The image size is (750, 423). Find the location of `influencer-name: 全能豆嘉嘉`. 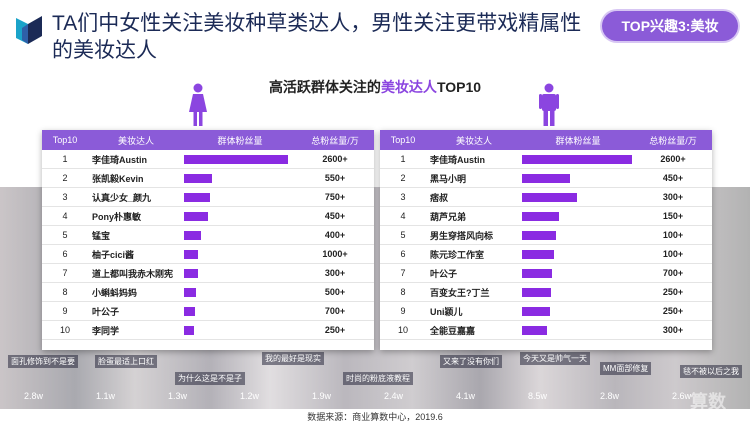

influencer-name: 全能豆嘉嘉 is located at coordinates (474, 330).